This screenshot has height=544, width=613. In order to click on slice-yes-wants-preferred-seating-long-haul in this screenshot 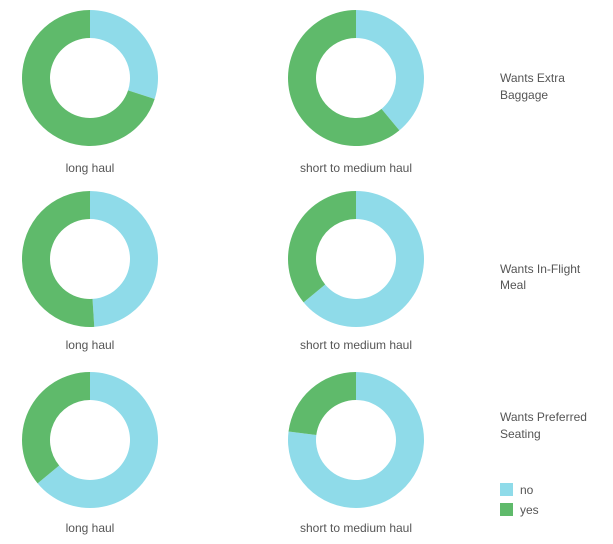, I will do `click(56, 427)`.